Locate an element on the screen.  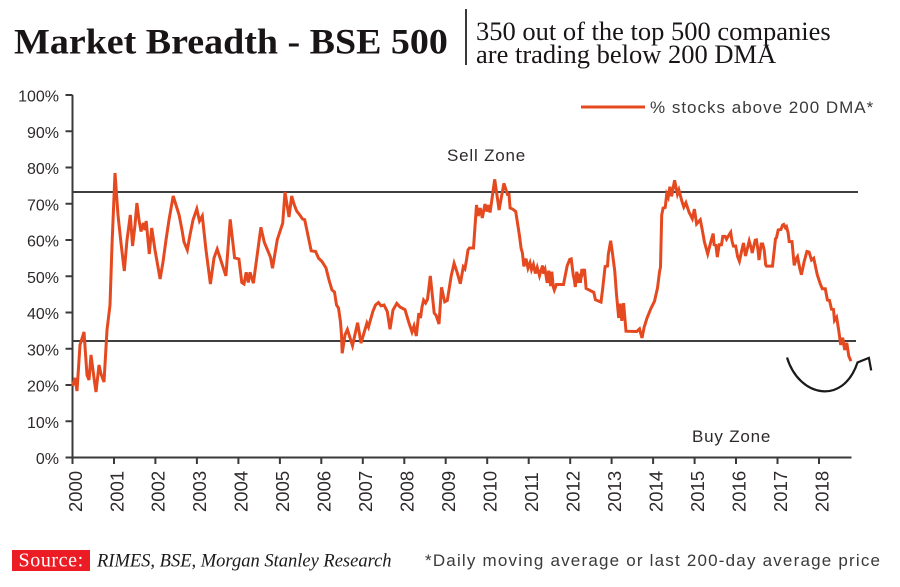
svg-text: 2018 is located at coordinates (821, 491).